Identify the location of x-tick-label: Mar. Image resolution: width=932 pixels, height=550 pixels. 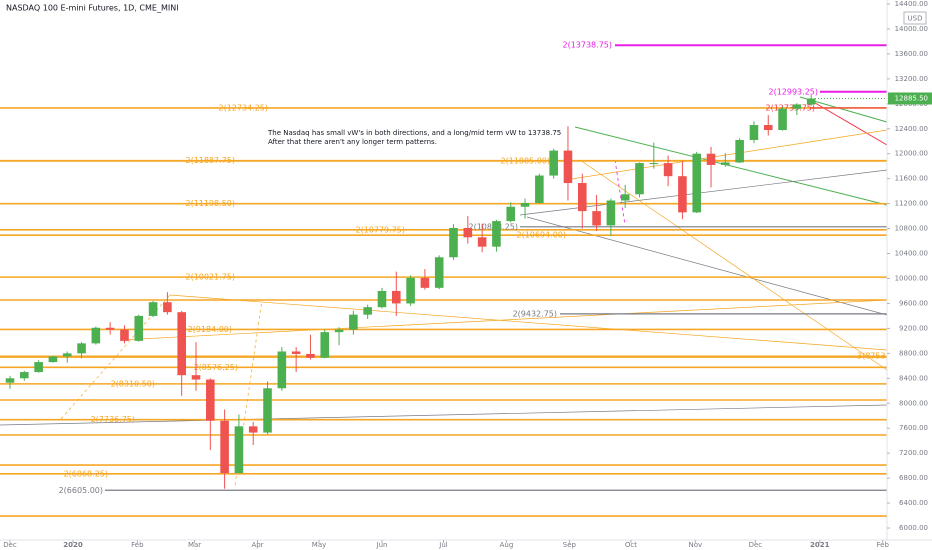
(194, 545).